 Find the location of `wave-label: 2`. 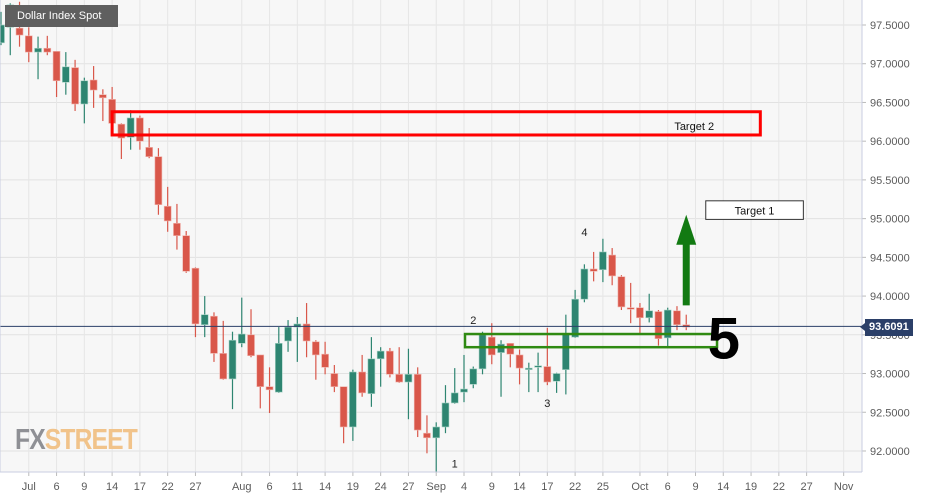

wave-label: 2 is located at coordinates (473, 321).